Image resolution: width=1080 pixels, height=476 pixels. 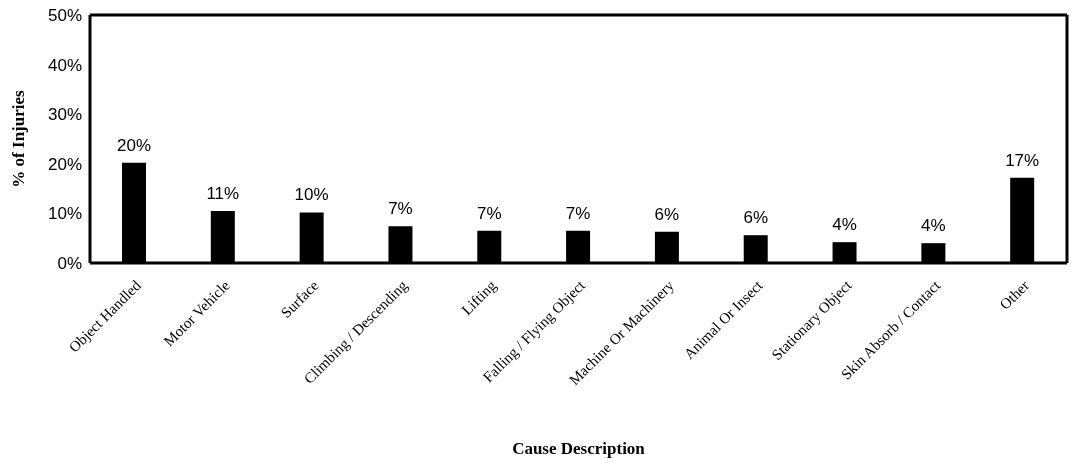 What do you see at coordinates (19, 138) in the screenshot?
I see `y-axis-title: % of Injuries` at bounding box center [19, 138].